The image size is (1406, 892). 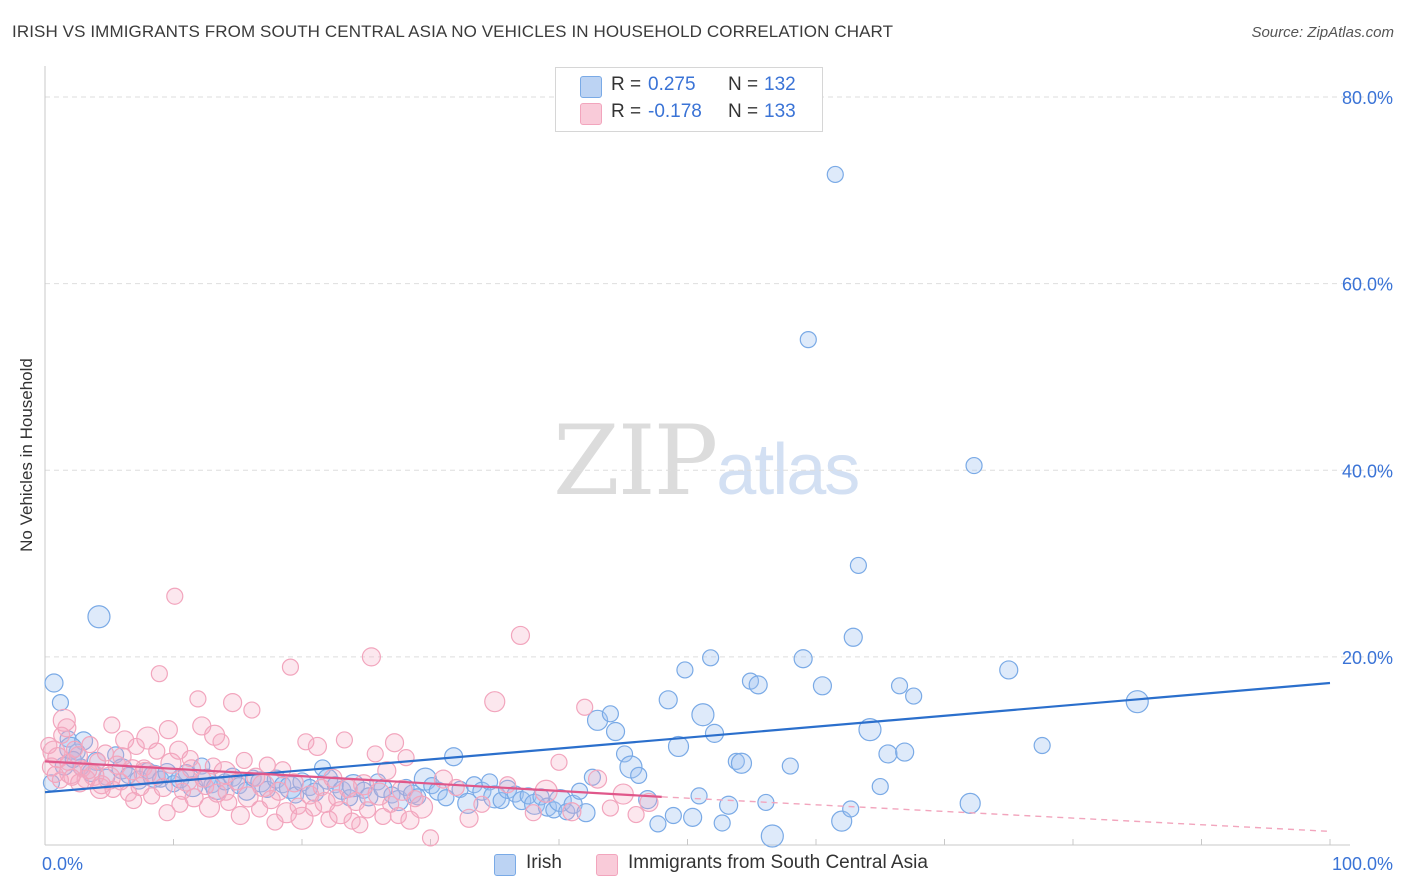 What do you see at coordinates (780, 84) in the screenshot?
I see `legend-n-value: 132` at bounding box center [780, 84].